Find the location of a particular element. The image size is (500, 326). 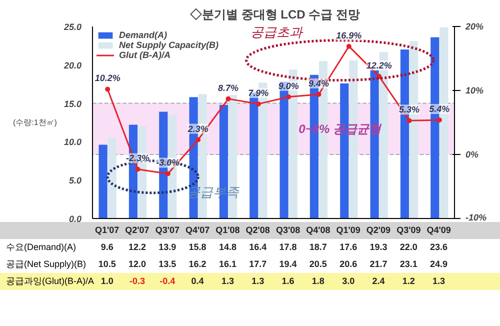

x-tick-label: Q3'09 is located at coordinates (409, 230).